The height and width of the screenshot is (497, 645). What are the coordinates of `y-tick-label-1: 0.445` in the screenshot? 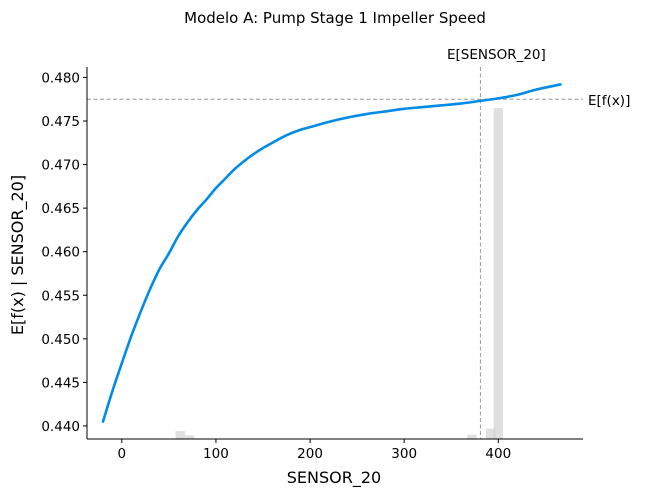 It's located at (60, 383).